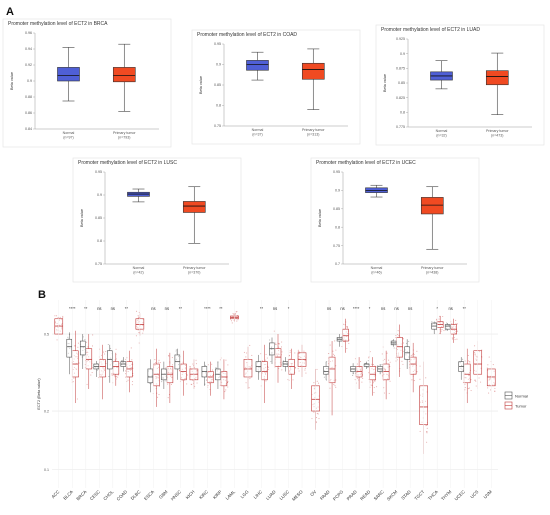 The image size is (550, 515). Describe the element at coordinates (98, 172) in the screenshot. I see `y-tick-label: 0.95` at that location.